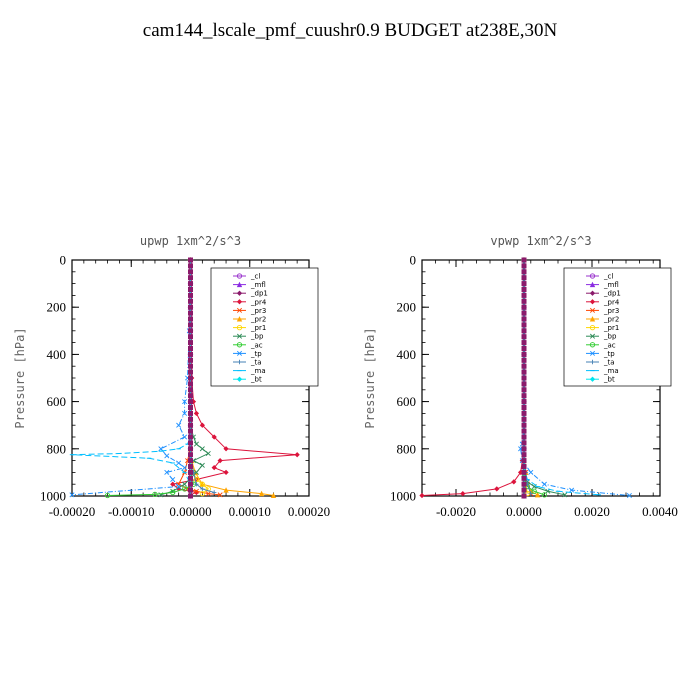 This screenshot has height=700, width=700. I want to click on x-tick-label: -0.0020, so click(456, 511).